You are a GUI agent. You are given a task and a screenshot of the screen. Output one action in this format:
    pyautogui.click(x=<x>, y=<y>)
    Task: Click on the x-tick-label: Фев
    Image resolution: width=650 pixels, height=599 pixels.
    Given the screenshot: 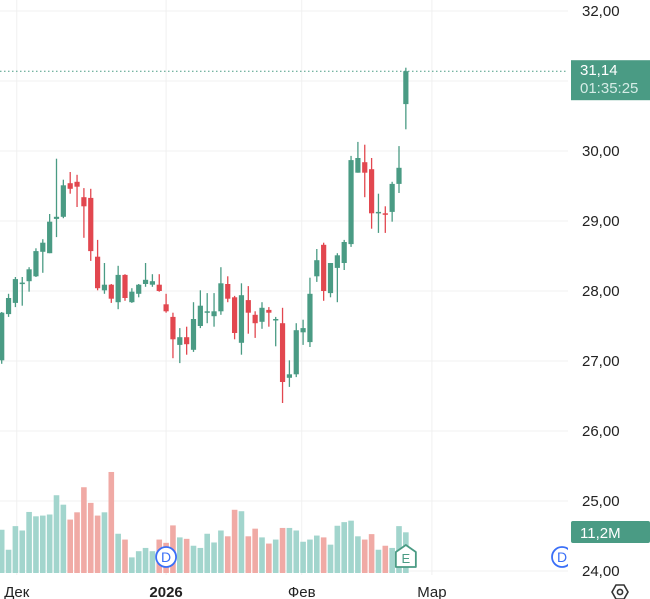 What is the action you would take?
    pyautogui.click(x=302, y=591)
    